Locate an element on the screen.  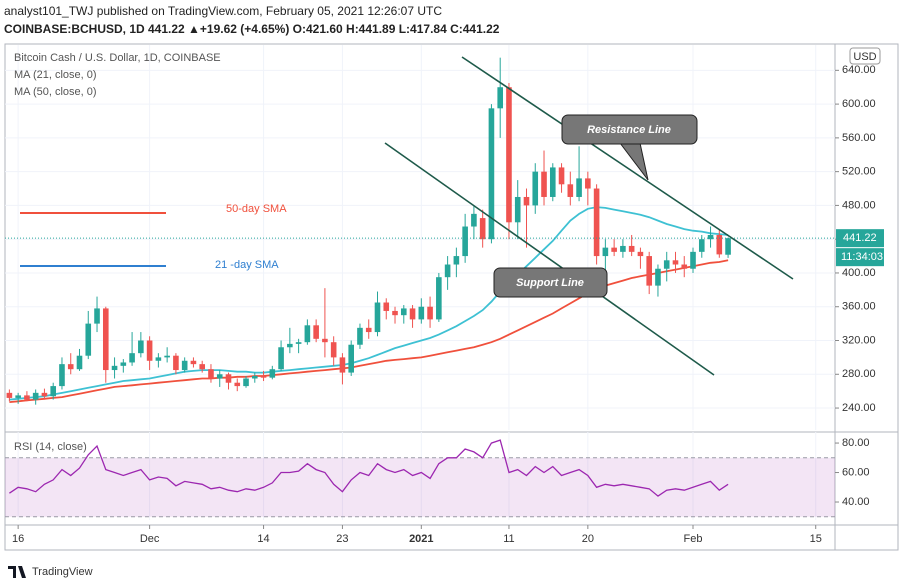
last-price-box is located at coordinates (860, 238).